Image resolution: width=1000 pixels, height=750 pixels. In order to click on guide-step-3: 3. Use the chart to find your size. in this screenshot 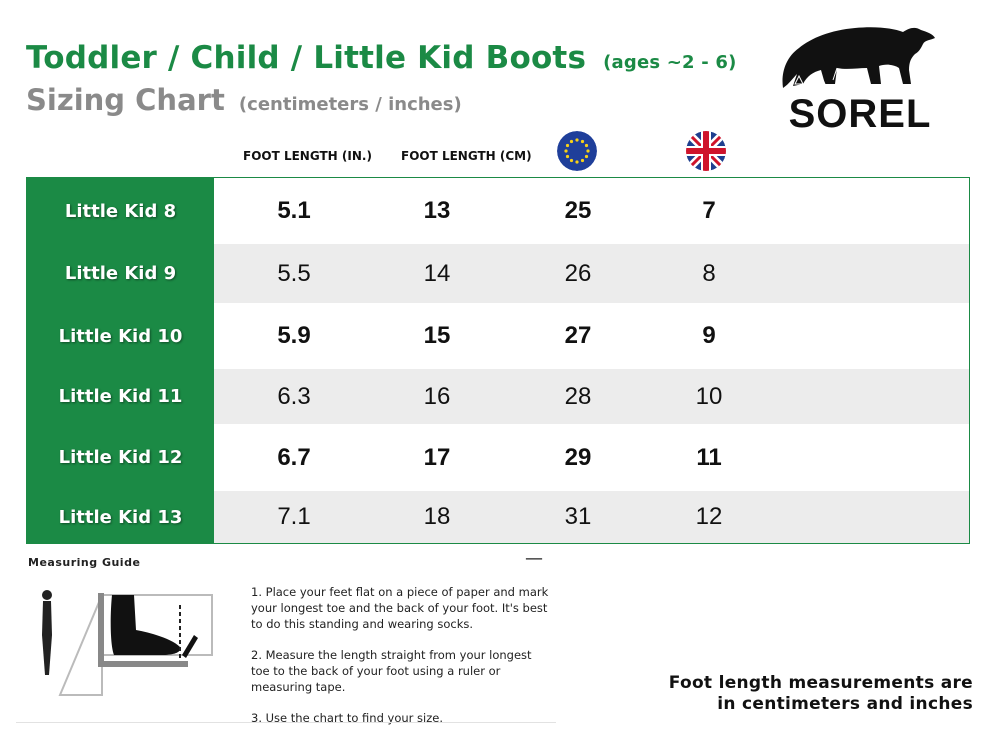, I will do `click(347, 718)`.